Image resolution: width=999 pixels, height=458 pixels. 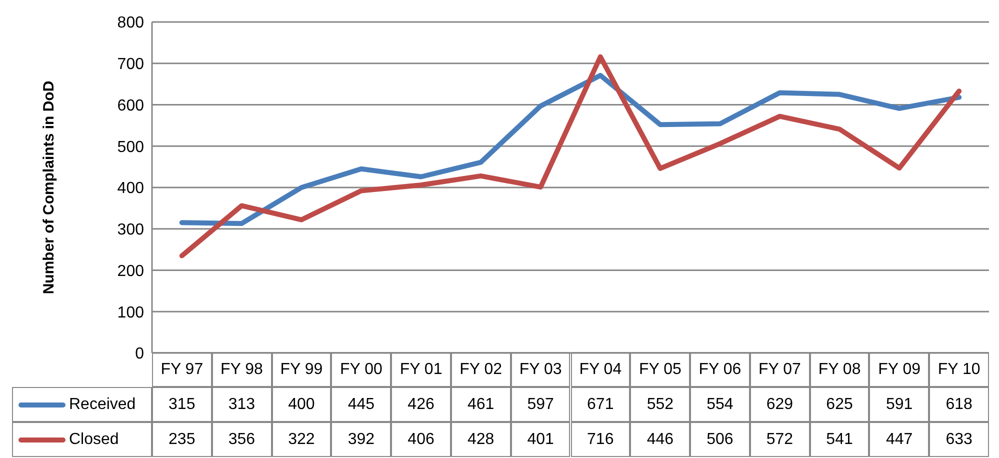 What do you see at coordinates (361, 404) in the screenshot?
I see `data-label: 445` at bounding box center [361, 404].